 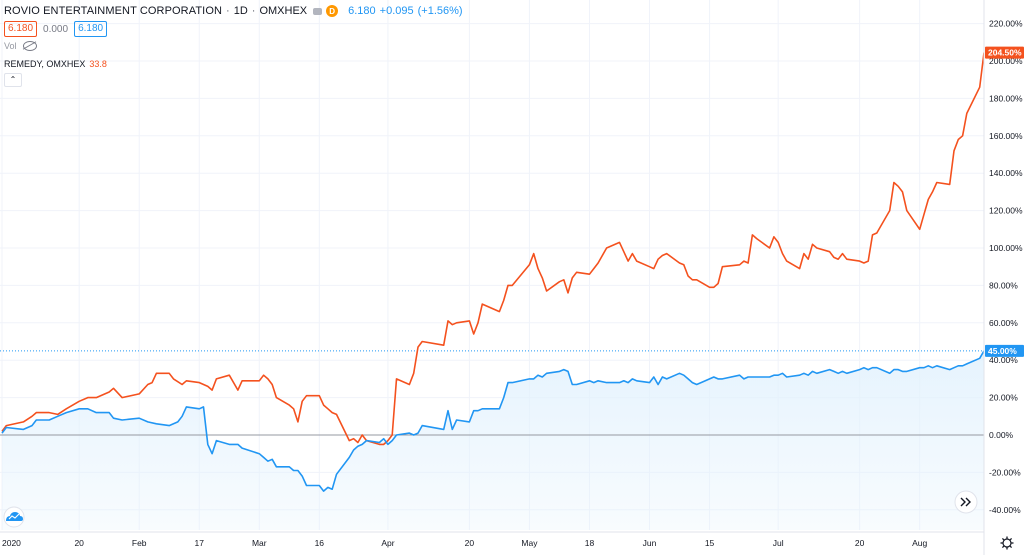 I want to click on compare-legend: REMEDY, OMXHEX 33.8, so click(x=55, y=64).